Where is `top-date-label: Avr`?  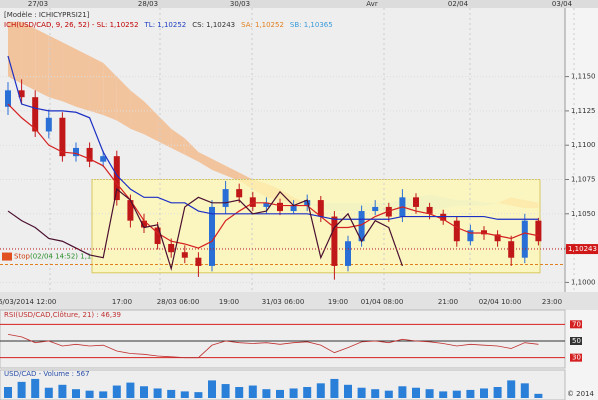
top-date-label: Avr is located at coordinates (372, 4).